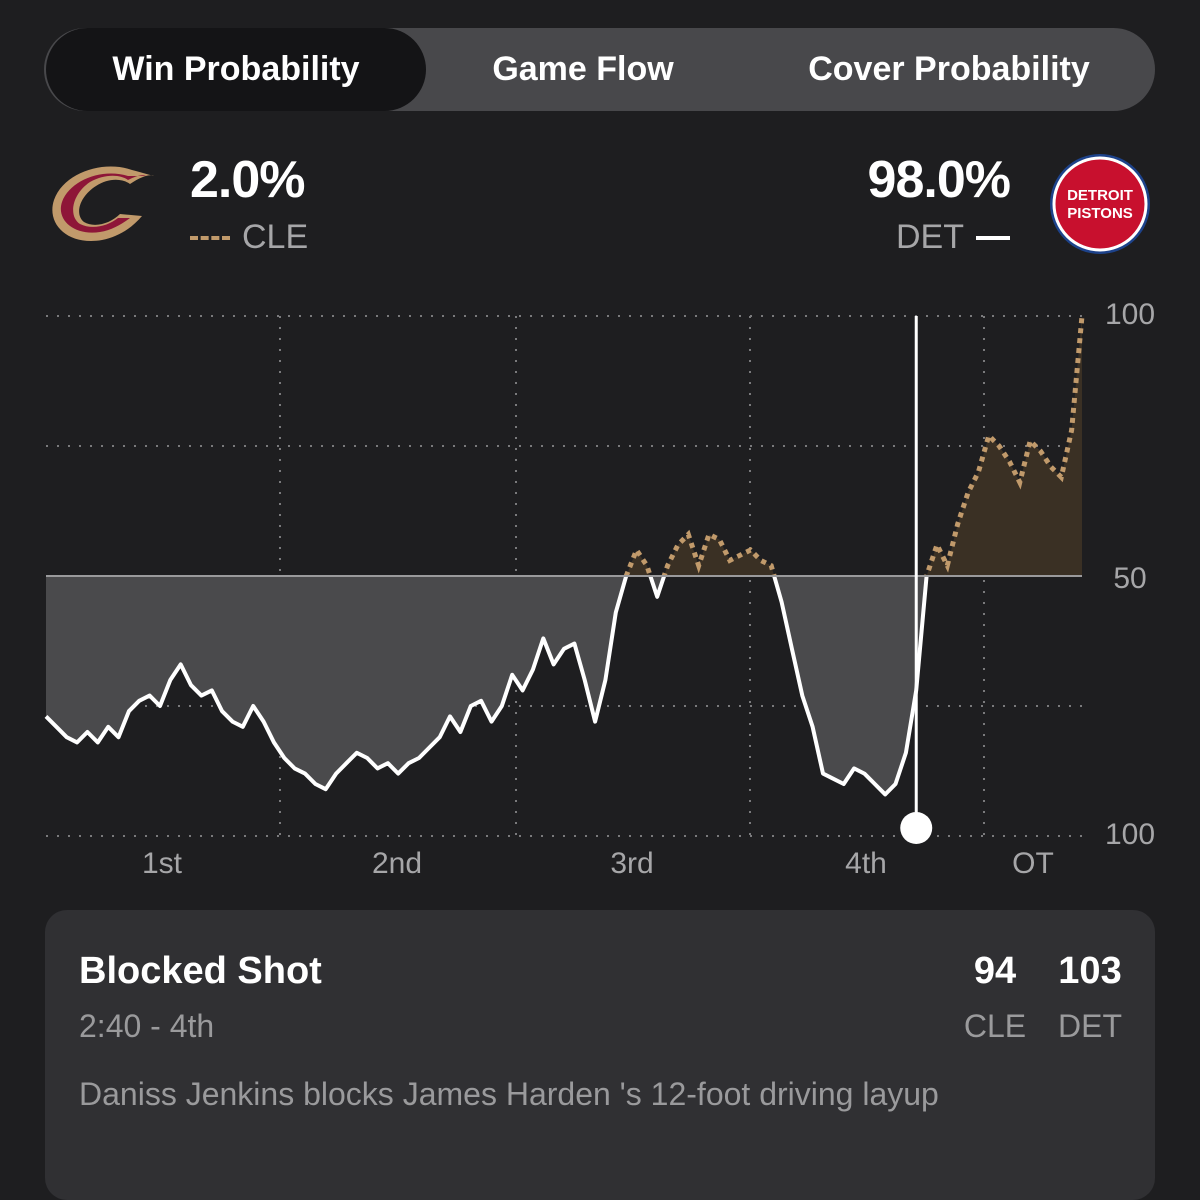 Image resolution: width=1200 pixels, height=1200 pixels. Describe the element at coordinates (1090, 971) in the screenshot. I see `home-score: 103` at that location.